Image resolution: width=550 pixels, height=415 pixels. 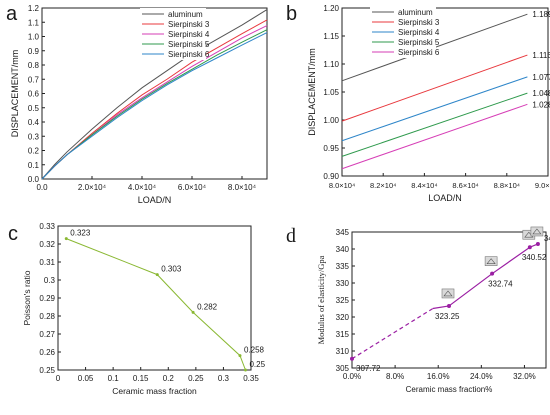 I want to click on b-x-tick-label: 8.0×10⁴, so click(x=342, y=185).